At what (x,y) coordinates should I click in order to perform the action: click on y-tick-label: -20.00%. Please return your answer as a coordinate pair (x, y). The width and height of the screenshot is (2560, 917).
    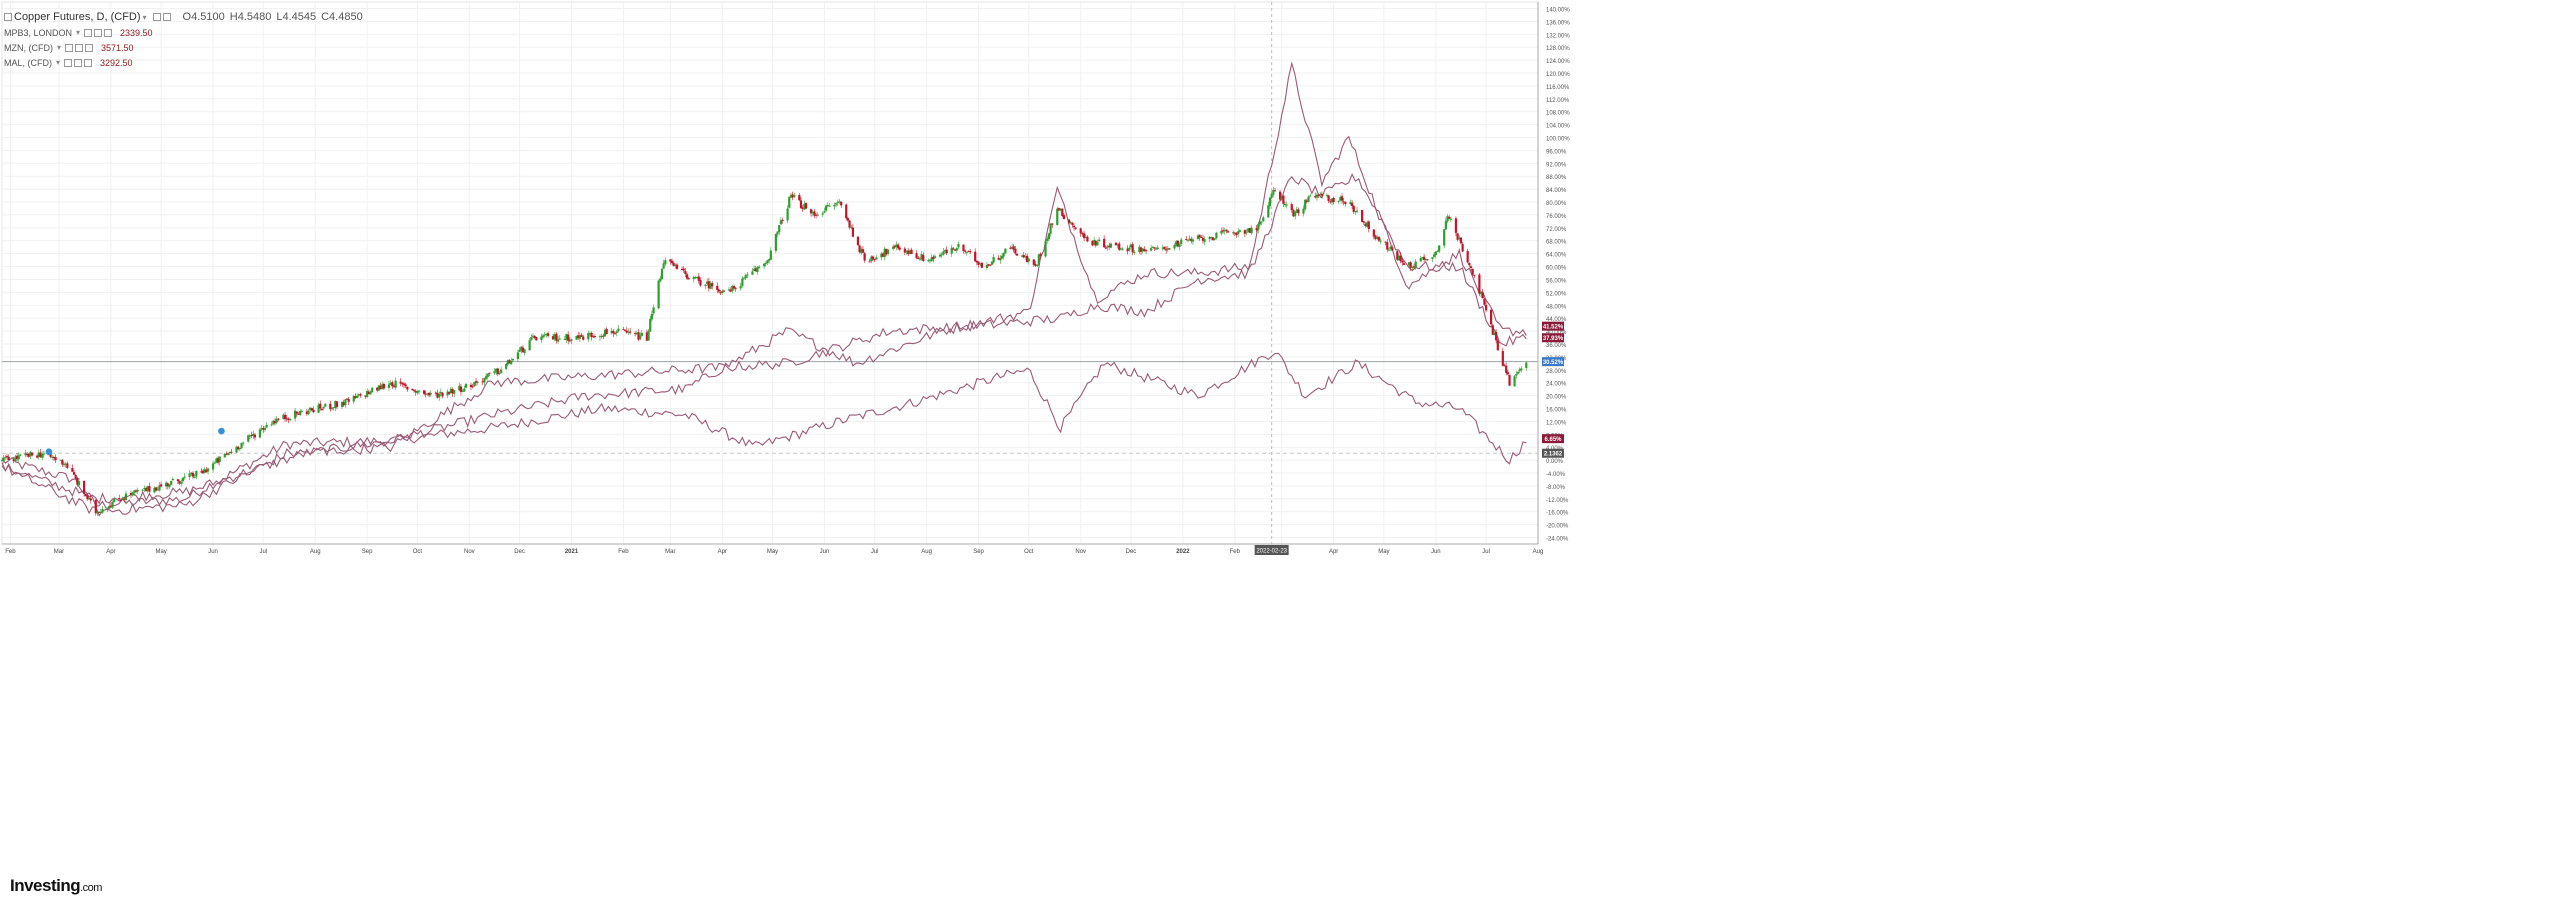
    Looking at the image, I should click on (1557, 527).